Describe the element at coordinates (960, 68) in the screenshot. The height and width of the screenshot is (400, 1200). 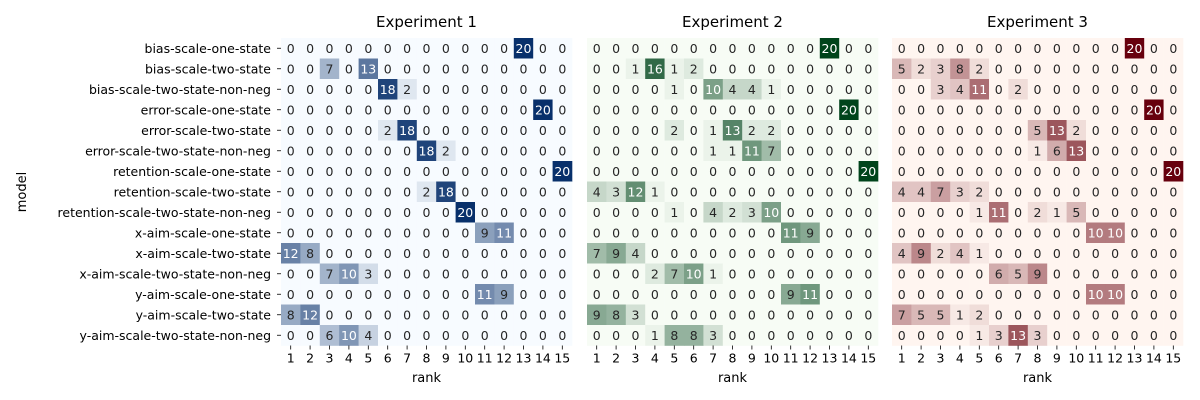
I see `cell-value: 8` at that location.